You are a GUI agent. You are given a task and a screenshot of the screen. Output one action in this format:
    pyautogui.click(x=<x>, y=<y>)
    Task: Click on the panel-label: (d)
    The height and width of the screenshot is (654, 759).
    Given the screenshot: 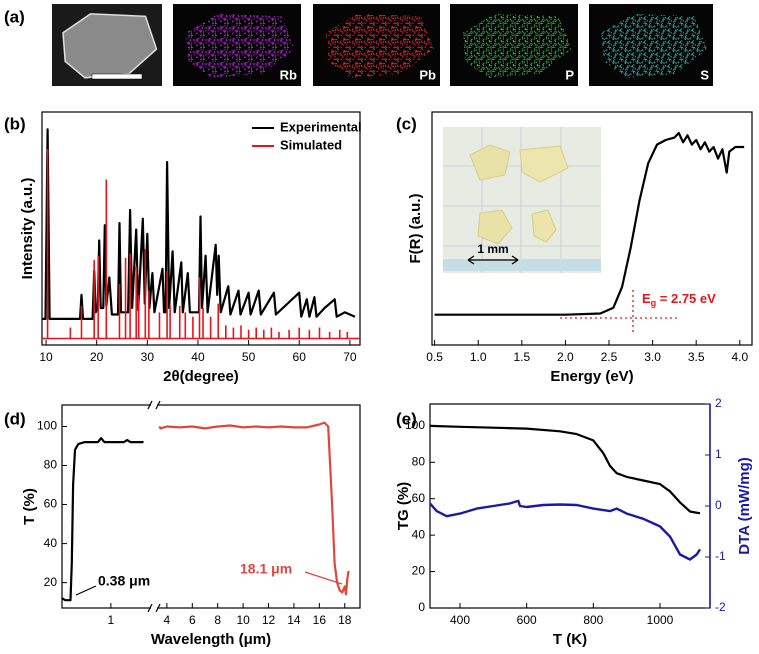 What is the action you would take?
    pyautogui.click(x=15, y=418)
    